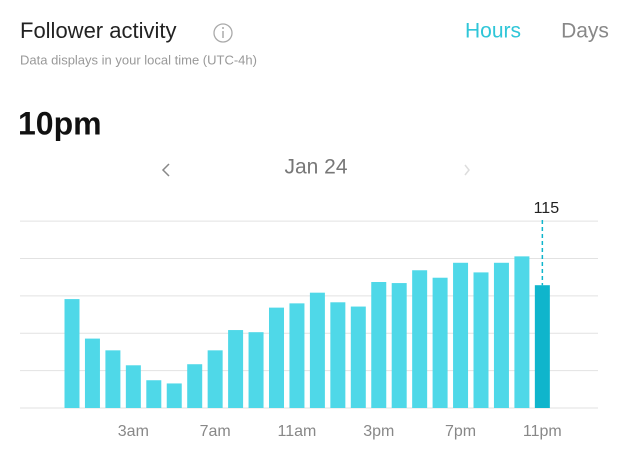 The image size is (630, 458). Describe the element at coordinates (133, 431) in the screenshot. I see `x-tick-label: 3am` at that location.